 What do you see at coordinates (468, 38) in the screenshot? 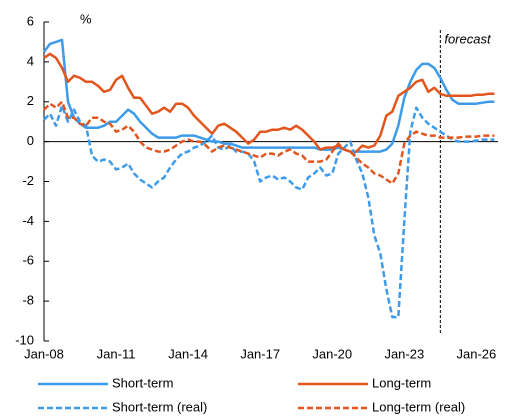
I see `annotation: forecast` at bounding box center [468, 38].